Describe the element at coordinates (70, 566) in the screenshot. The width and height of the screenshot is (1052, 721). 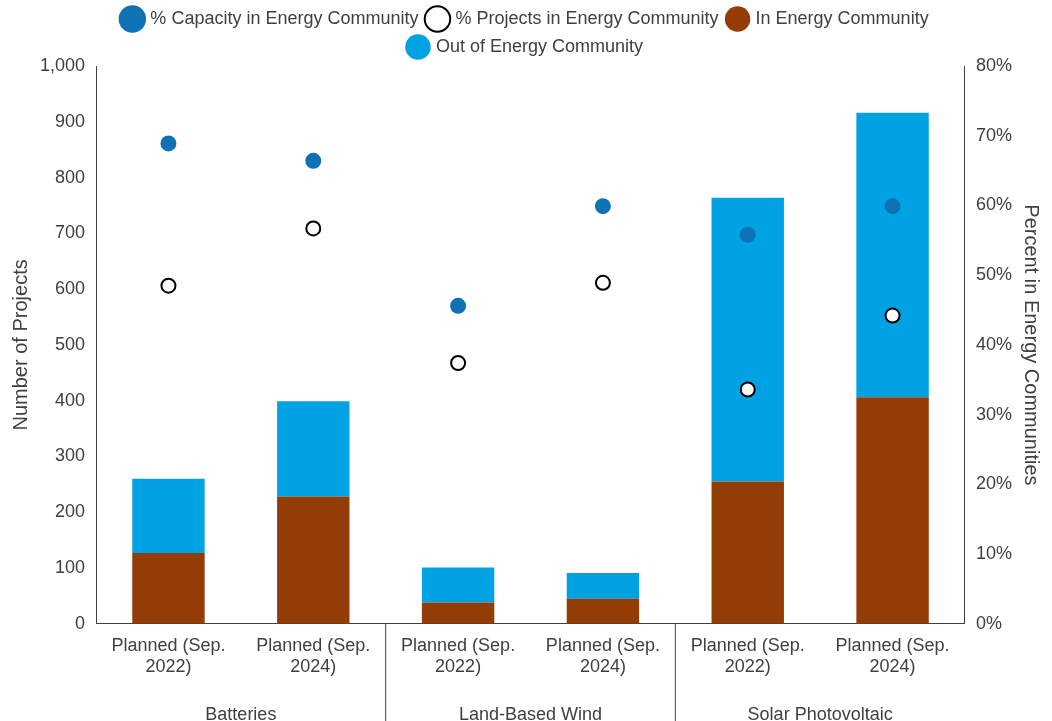
I see `y-tick-label: 100` at that location.